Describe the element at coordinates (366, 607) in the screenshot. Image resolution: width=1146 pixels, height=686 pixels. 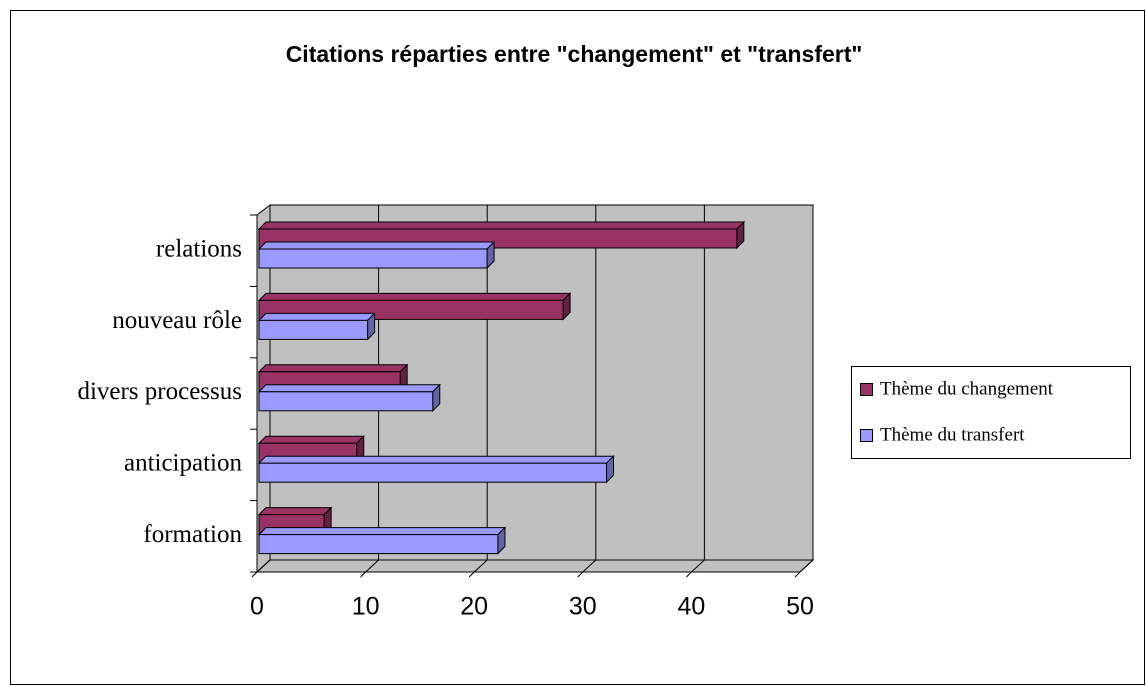
I see `x-tick-label: 10` at that location.